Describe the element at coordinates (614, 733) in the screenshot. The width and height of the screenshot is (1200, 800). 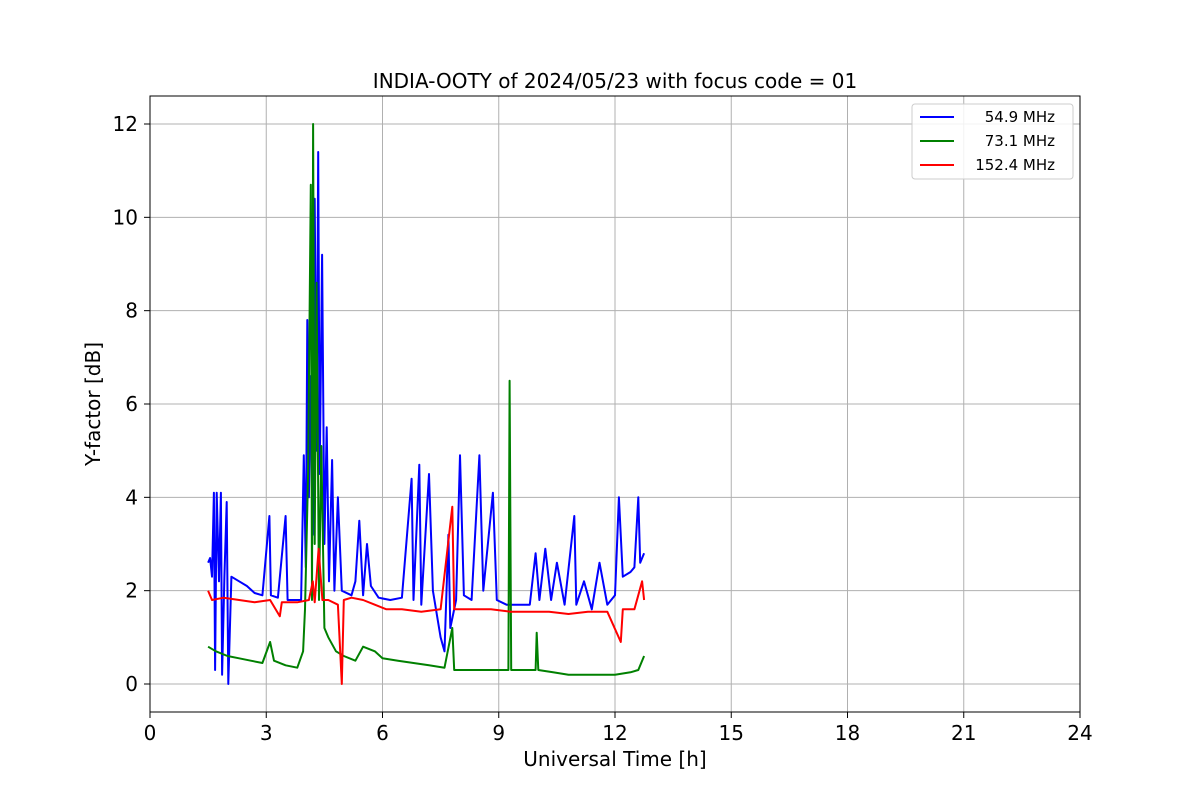
I see `x-tick-label: 12` at that location.